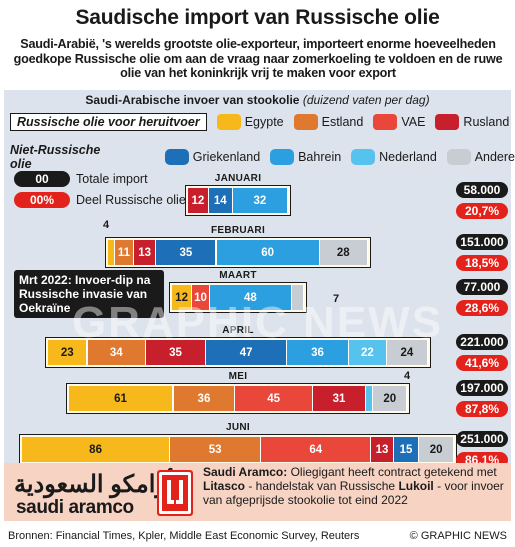 The height and width of the screenshot is (547, 515). What do you see at coordinates (336, 299) in the screenshot?
I see `mar-andere-label: 7` at bounding box center [336, 299].